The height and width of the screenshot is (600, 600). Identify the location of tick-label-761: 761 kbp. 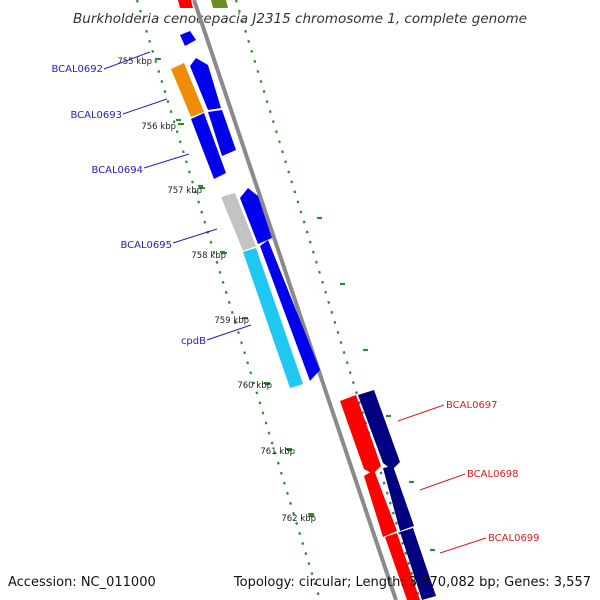
(277, 452).